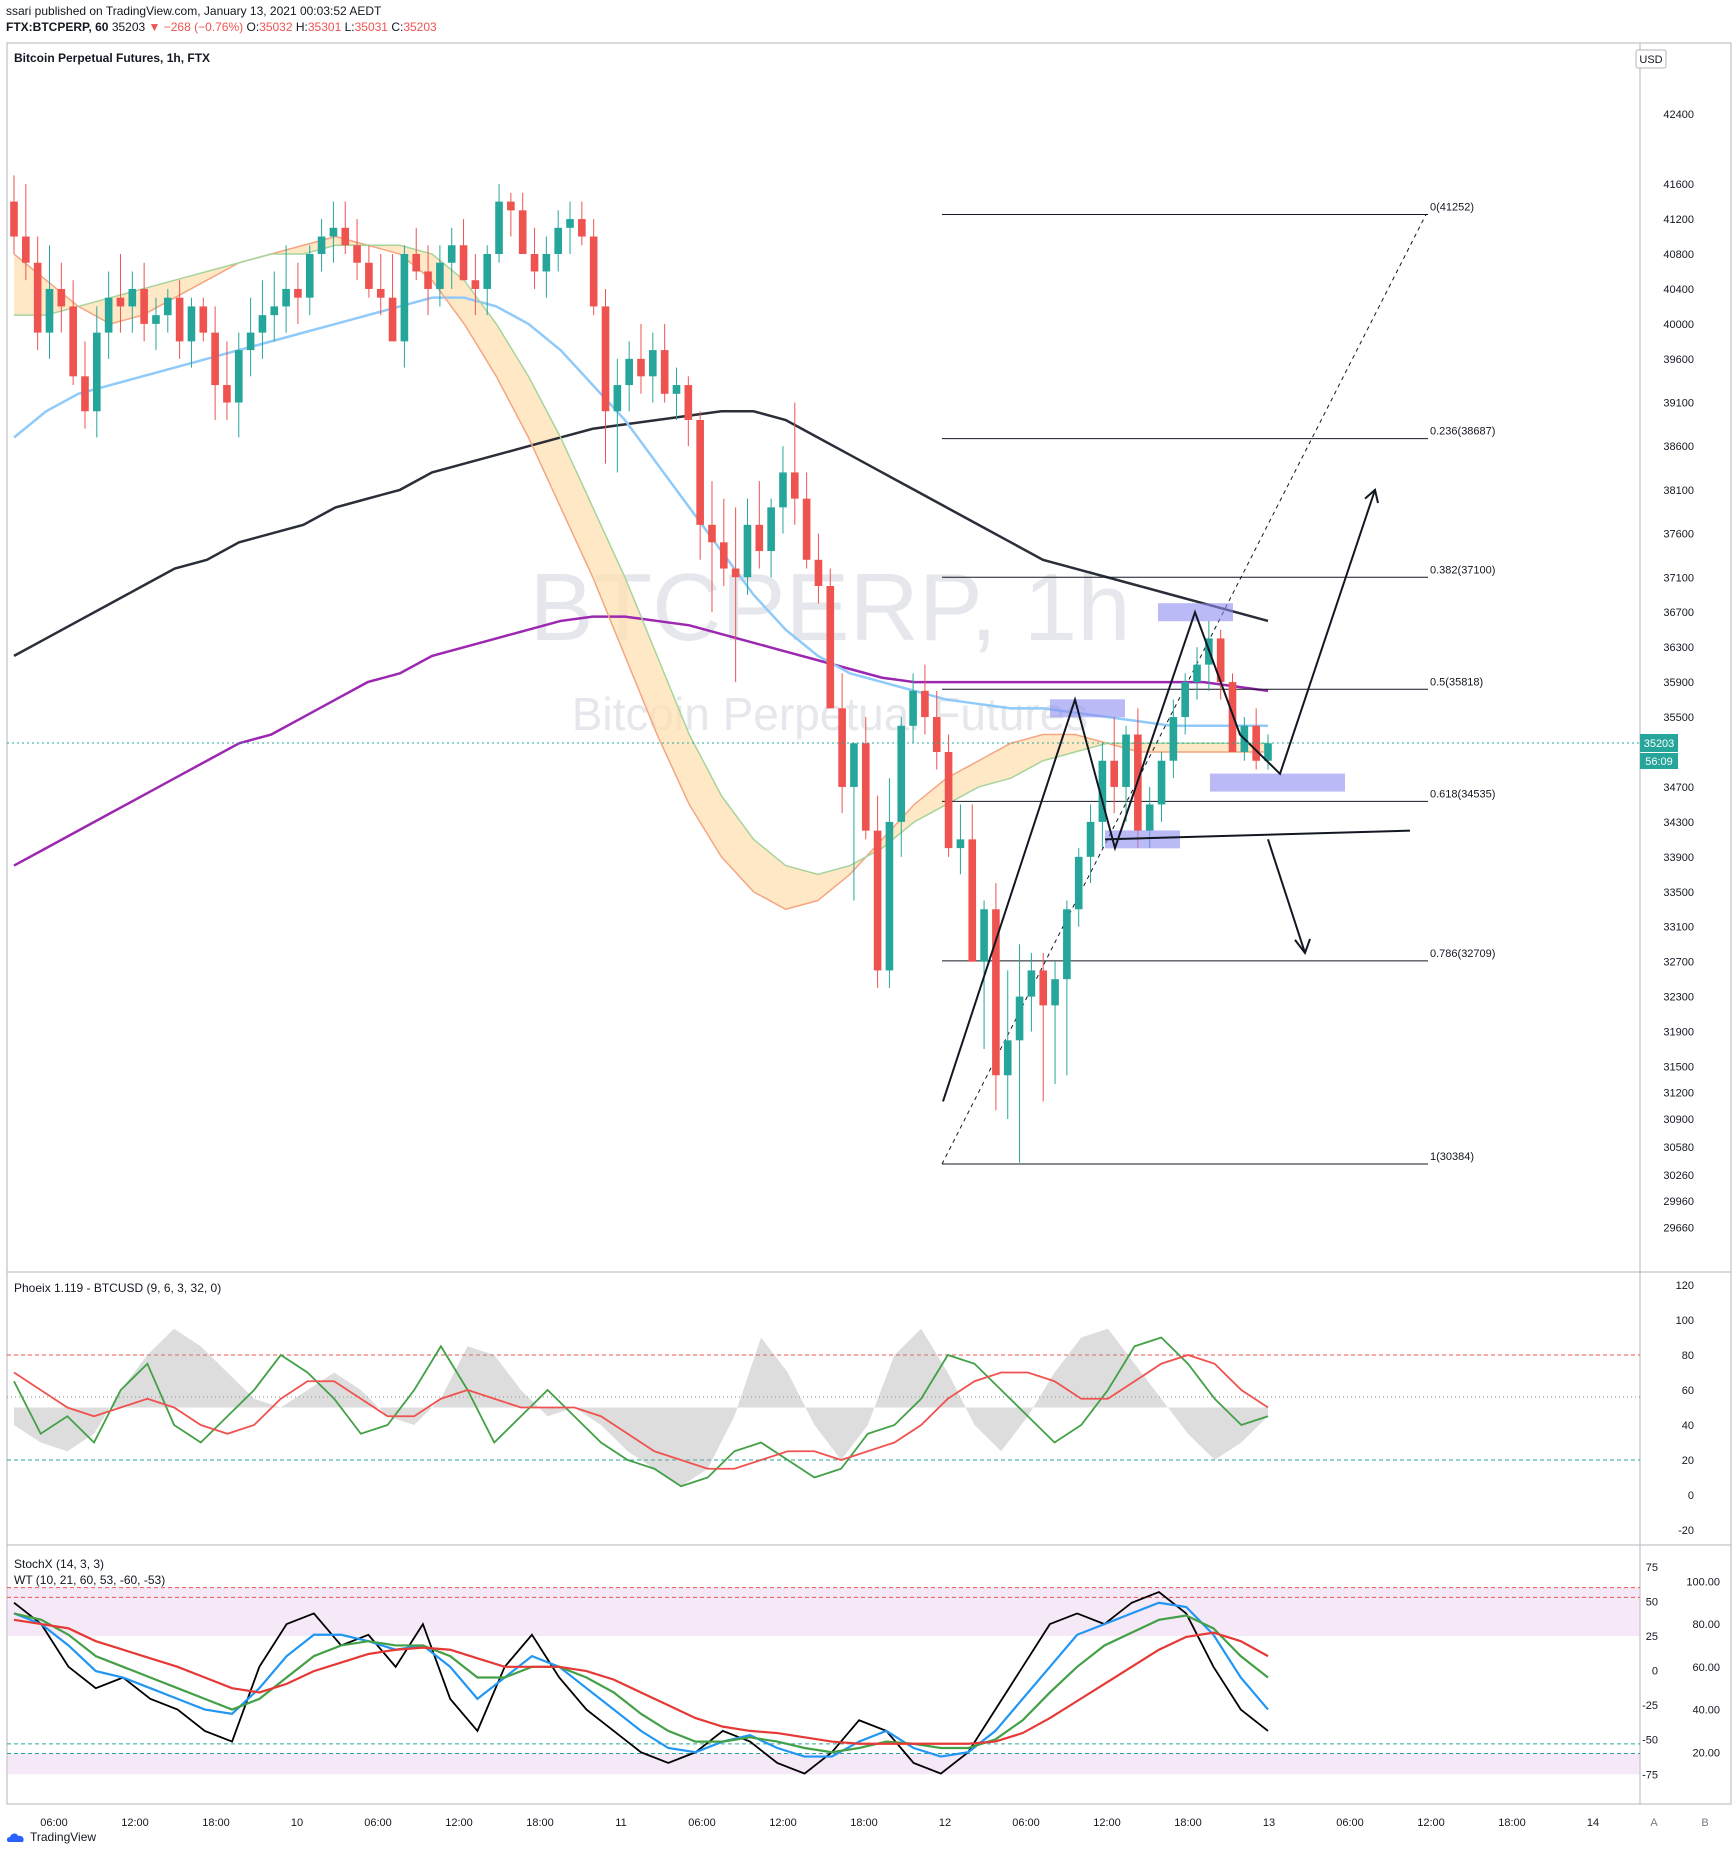 The image size is (1736, 1854). Describe the element at coordinates (253, 27) in the screenshot. I see `open-label: O:` at that location.